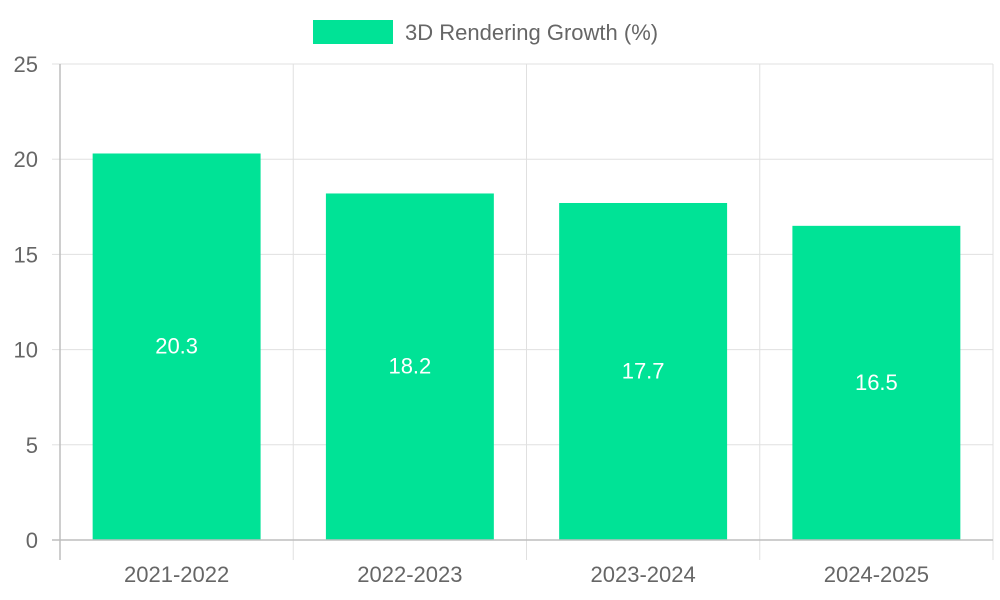  Describe the element at coordinates (26, 350) in the screenshot. I see `y-tick-label: 10` at that location.